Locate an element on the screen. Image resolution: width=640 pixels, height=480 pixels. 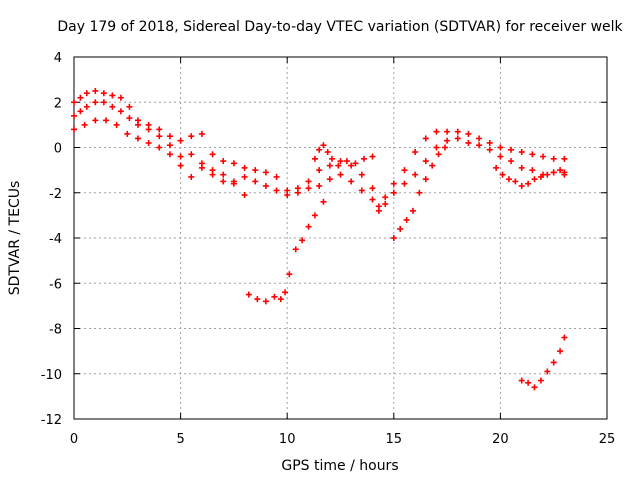
y-tick-label: 0 is located at coordinates (58, 149).